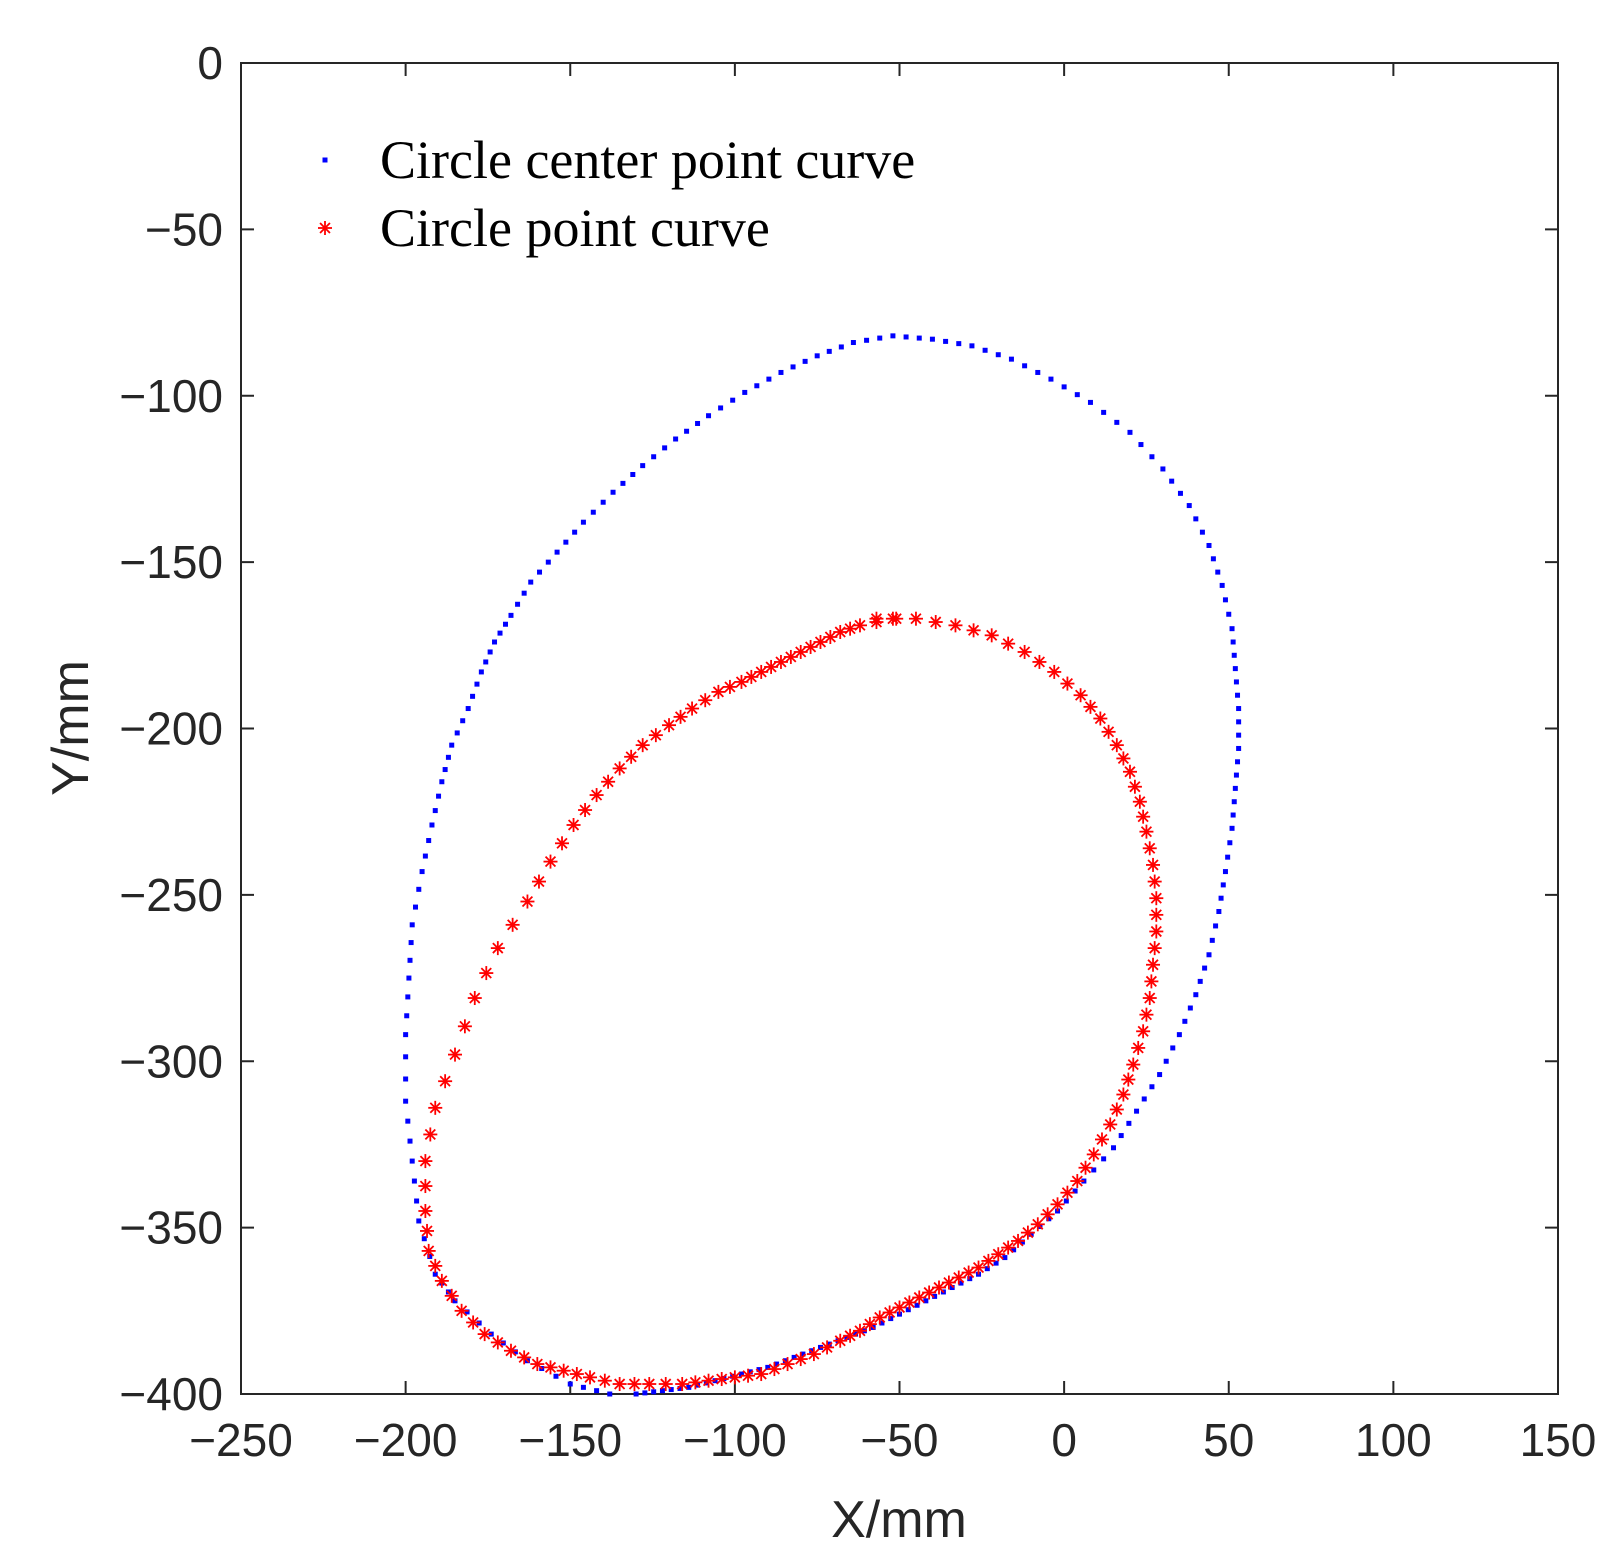 The image size is (1616, 1567). Describe the element at coordinates (325, 160) in the screenshot. I see `legend-marker-circle-center` at that location.